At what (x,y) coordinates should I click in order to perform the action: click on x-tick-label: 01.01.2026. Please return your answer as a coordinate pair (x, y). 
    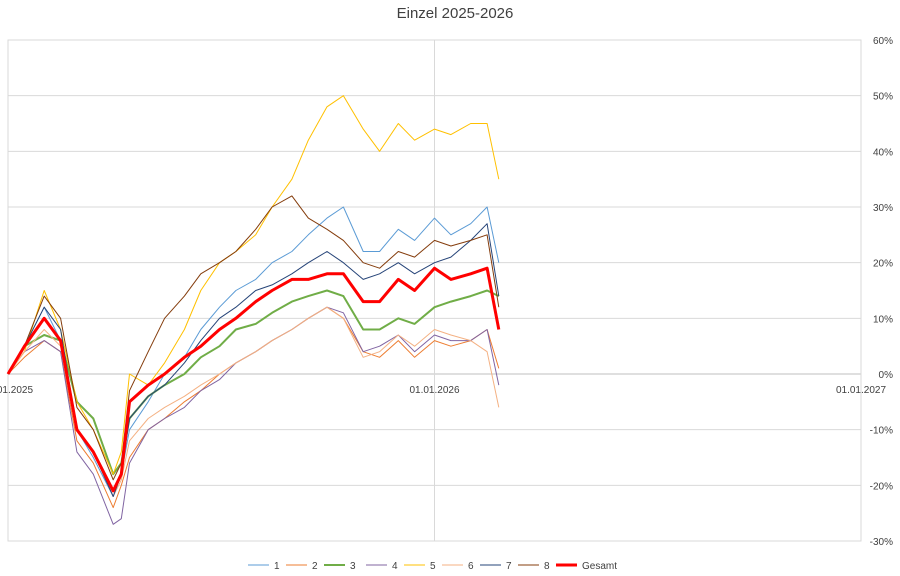
    Looking at the image, I should click on (434, 390).